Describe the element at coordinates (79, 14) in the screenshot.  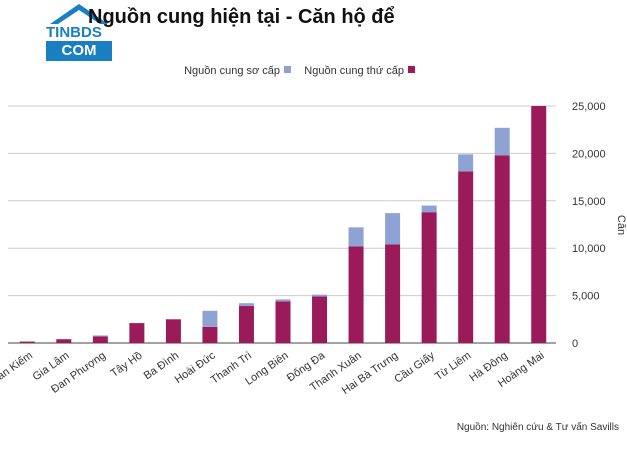
I see `house-roof-icon` at that location.